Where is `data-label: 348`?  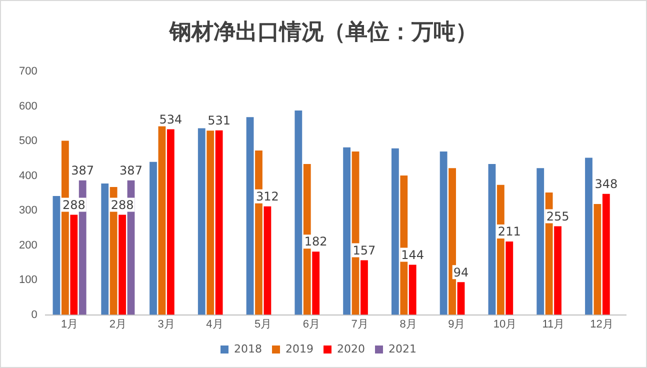
data-label: 348 is located at coordinates (606, 184).